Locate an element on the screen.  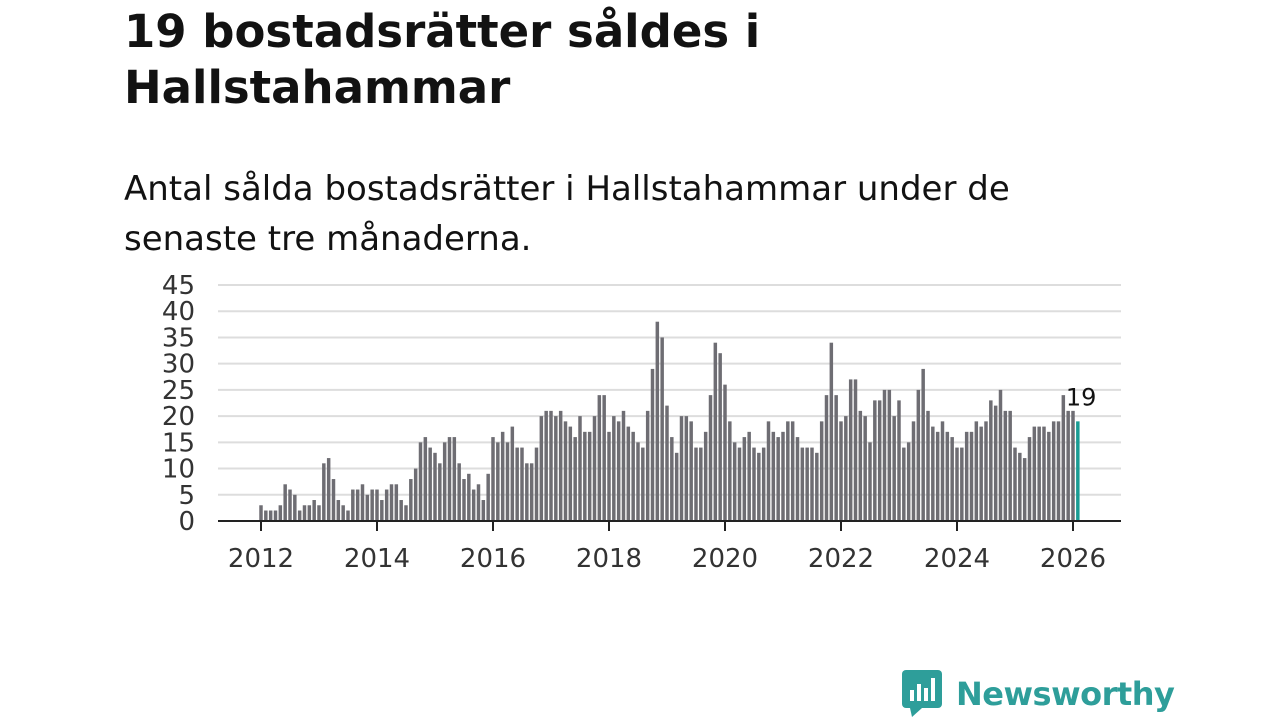
y-tick-label: 45 is located at coordinates (178, 286).